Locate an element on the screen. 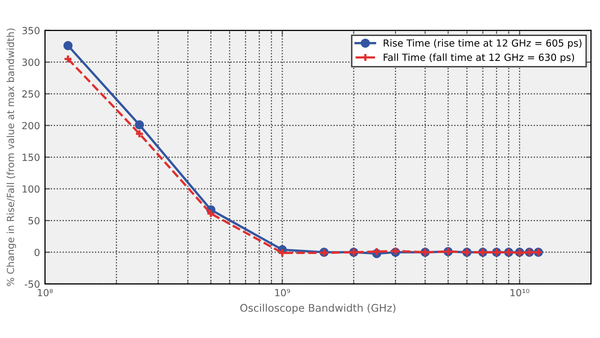 This screenshot has width=600, height=338. y-tick-label: 300 is located at coordinates (31, 62).